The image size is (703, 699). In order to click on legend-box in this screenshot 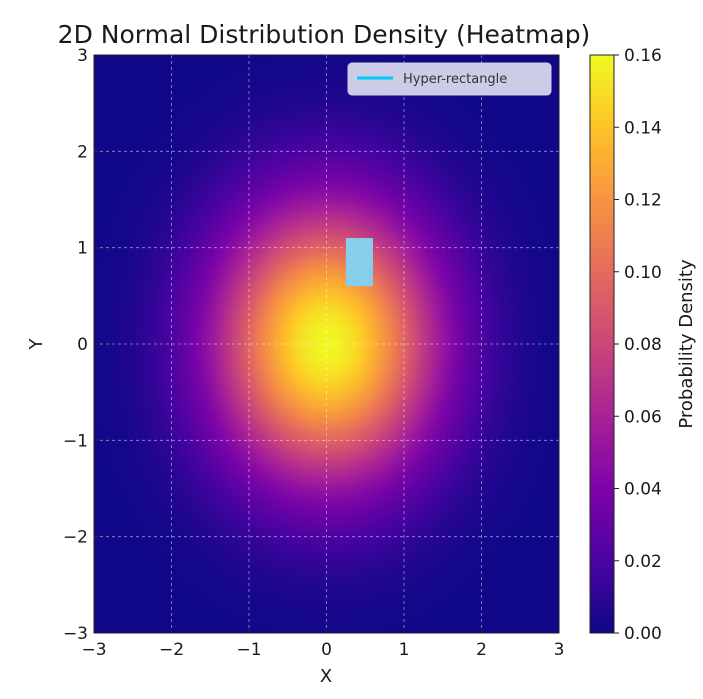, I will do `click(449, 79)`.